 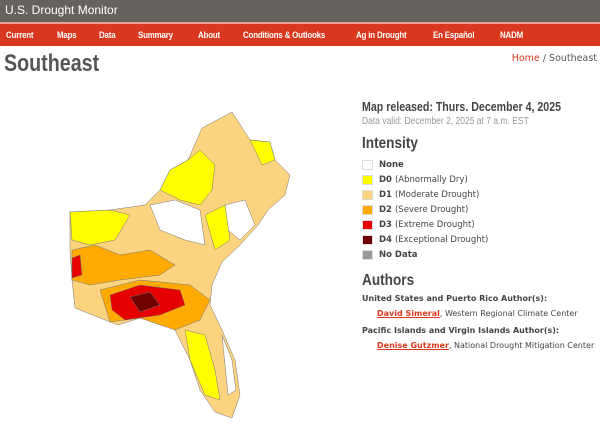 What do you see at coordinates (77, 266) in the screenshot?
I see `map-region-d3-al` at bounding box center [77, 266].